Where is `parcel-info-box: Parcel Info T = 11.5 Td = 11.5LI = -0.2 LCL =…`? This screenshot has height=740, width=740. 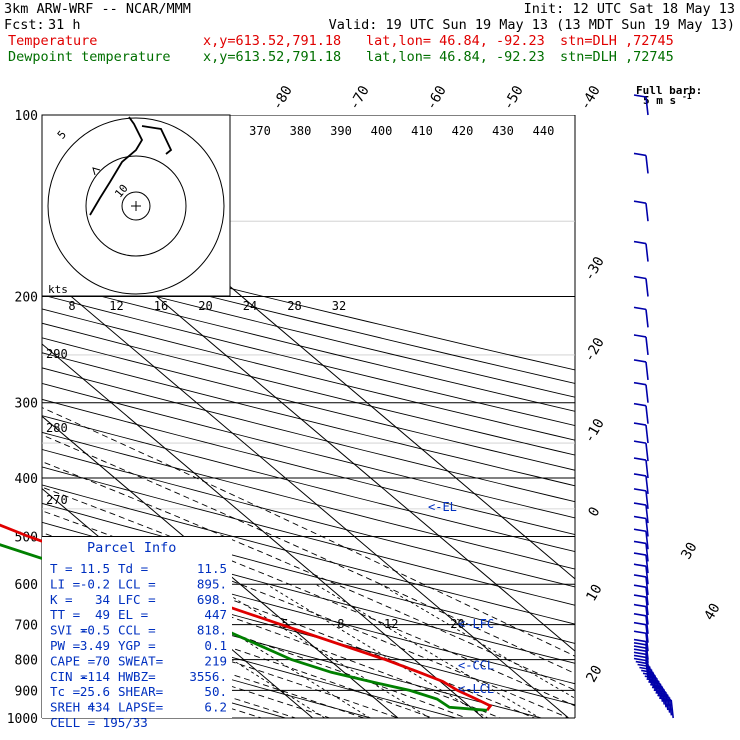
parcel-info-box: Parcel Info T = 11.5 Td = 11.5LI = -0.2 LCL =… is located at coordinates (137, 633).